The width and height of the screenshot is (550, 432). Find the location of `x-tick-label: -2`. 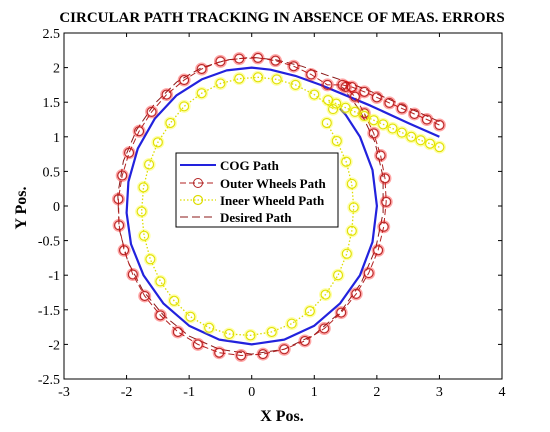

x-tick-label: -2 is located at coordinates (127, 392).